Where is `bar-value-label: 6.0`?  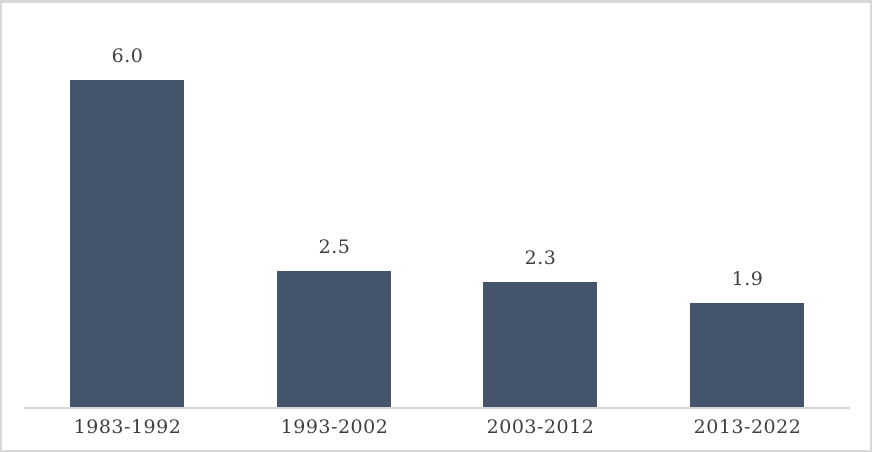 bar-value-label: 6.0 is located at coordinates (127, 56).